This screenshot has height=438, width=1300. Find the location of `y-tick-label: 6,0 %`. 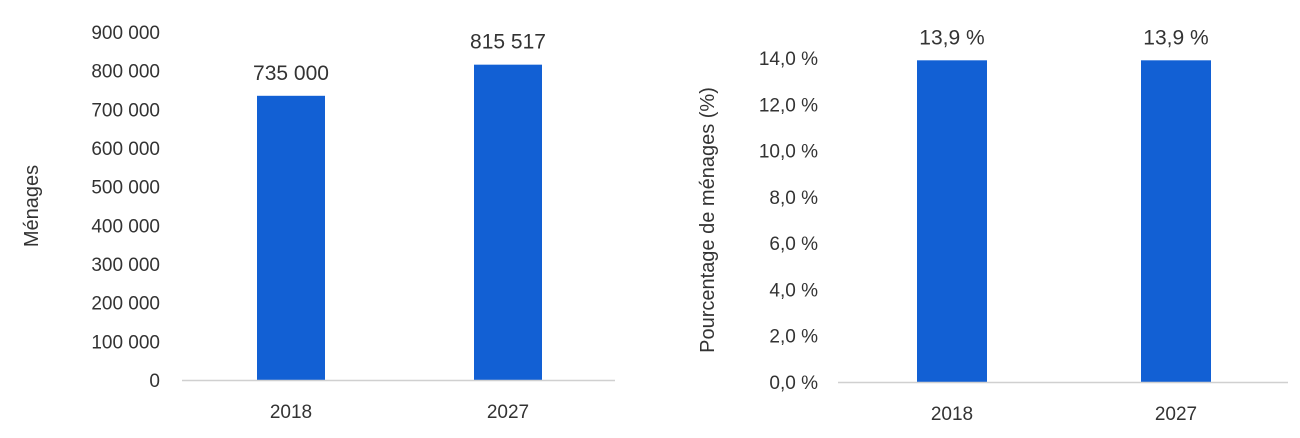

y-tick-label: 6,0 % is located at coordinates (793, 244).